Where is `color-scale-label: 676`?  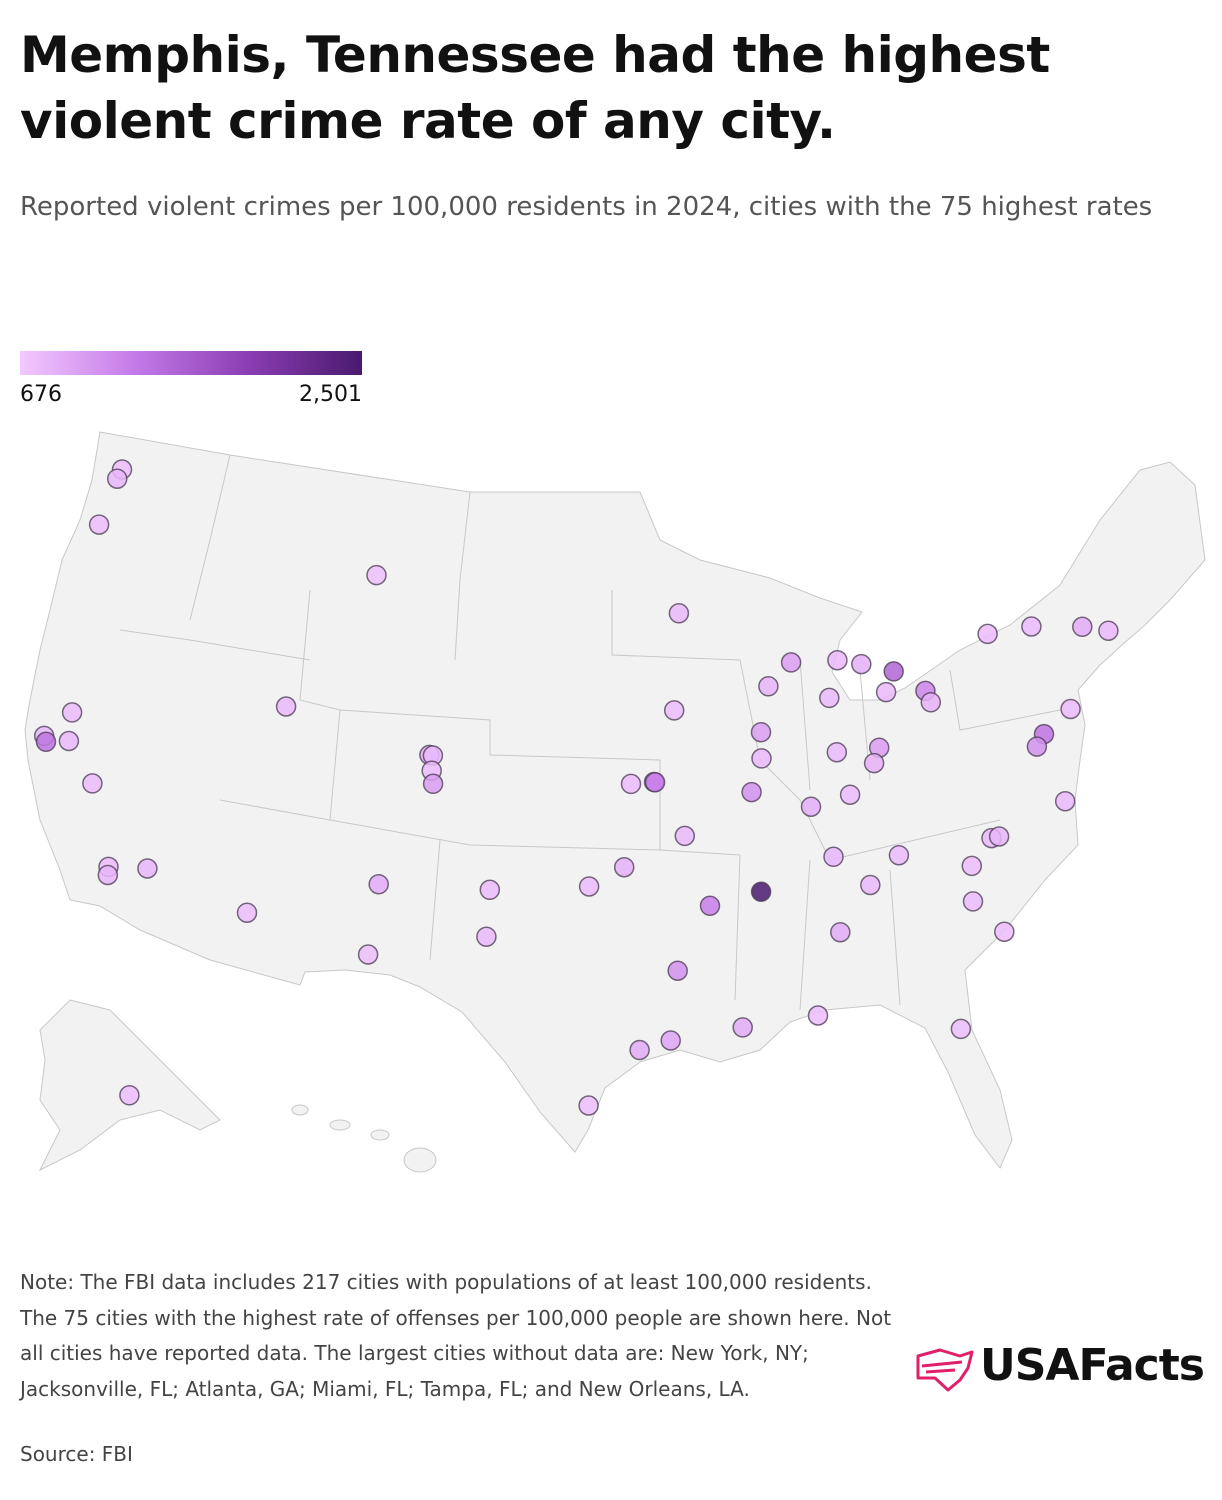
color-scale-label: 676 is located at coordinates (41, 394).